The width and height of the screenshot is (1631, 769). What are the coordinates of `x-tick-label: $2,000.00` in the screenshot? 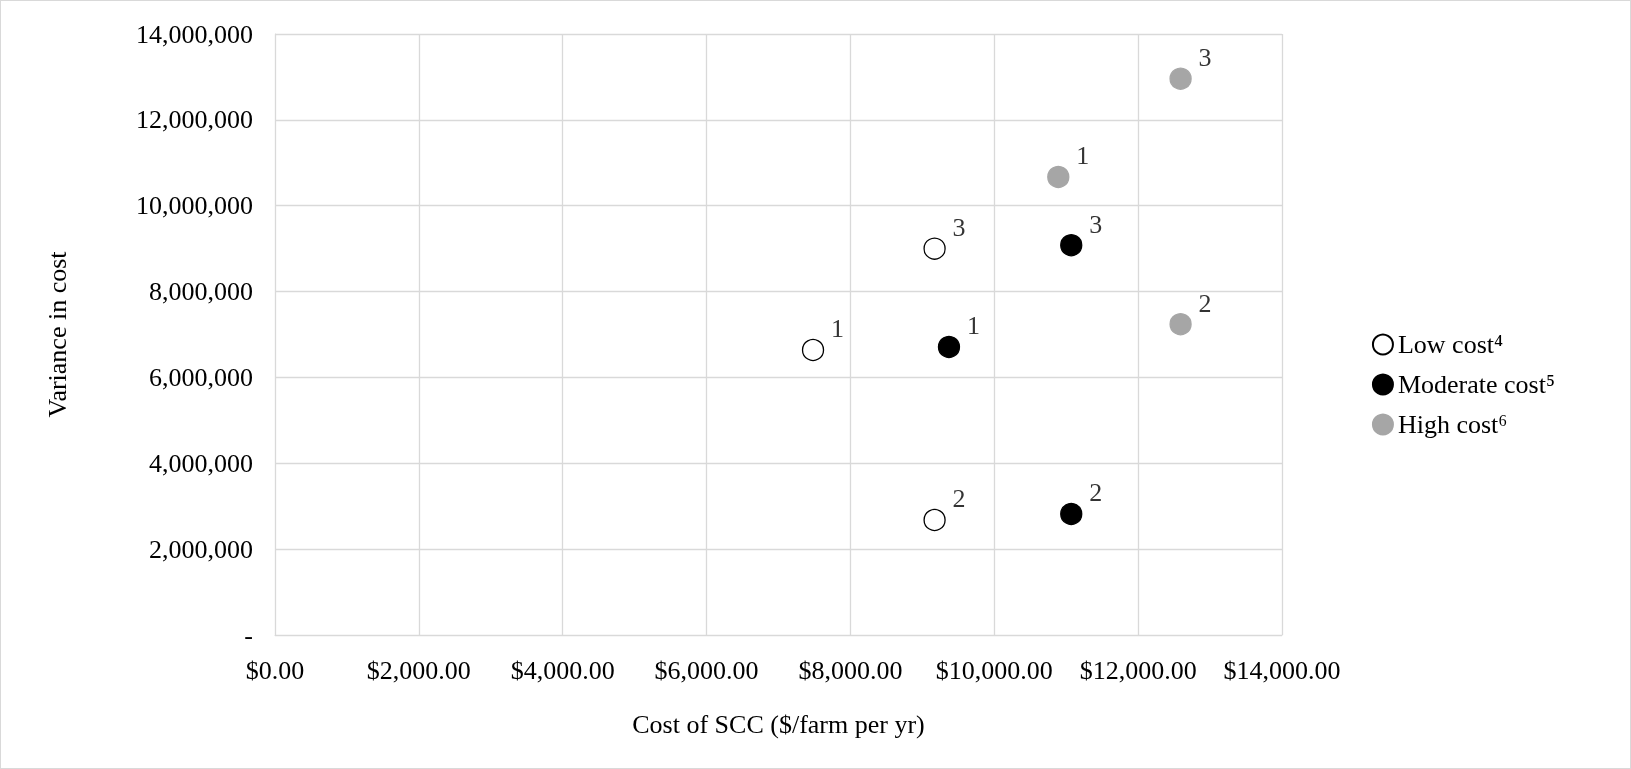 It's located at (418, 670).